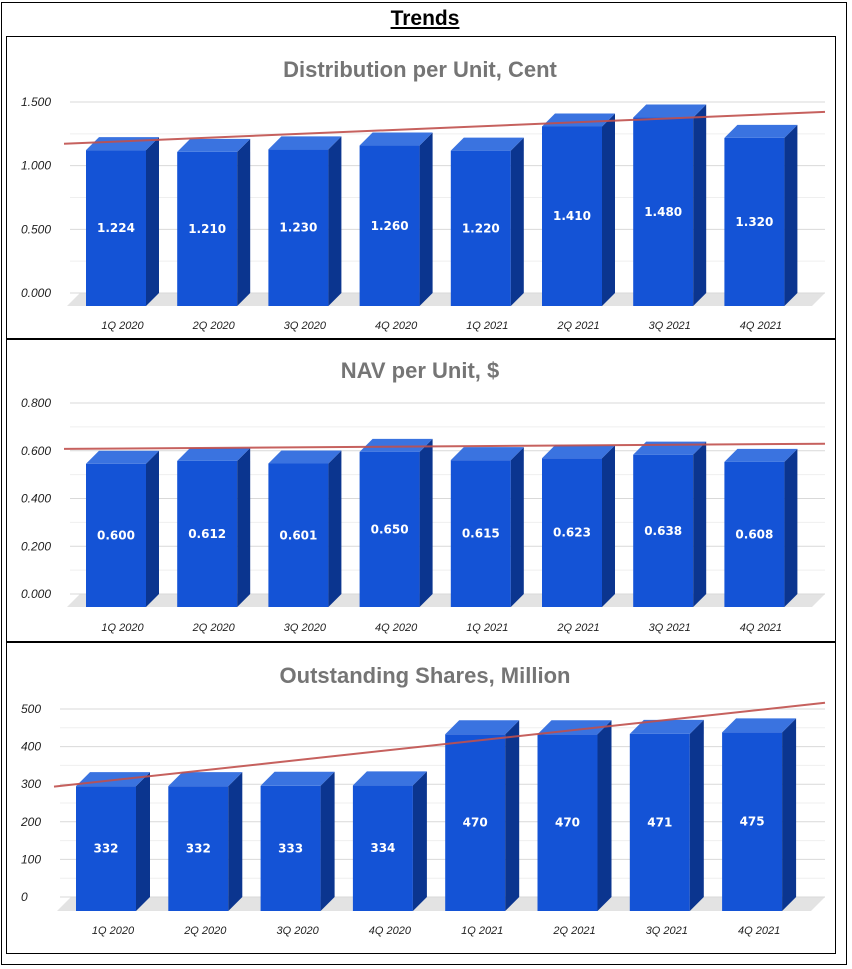  What do you see at coordinates (31, 747) in the screenshot?
I see `y-tick-label: 400` at bounding box center [31, 747].